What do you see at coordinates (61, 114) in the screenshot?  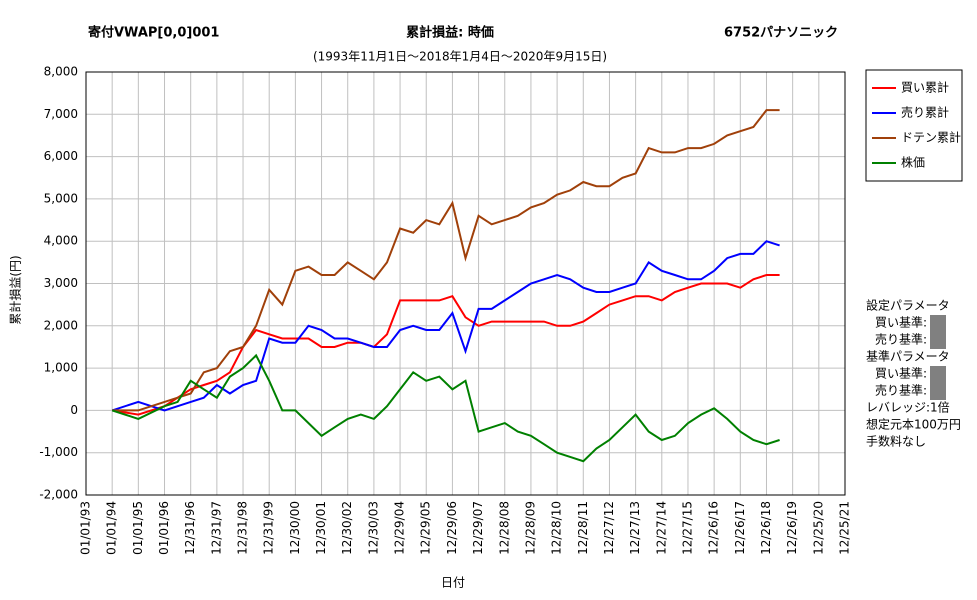 I see `y-tick-label: 7,000` at bounding box center [61, 114].